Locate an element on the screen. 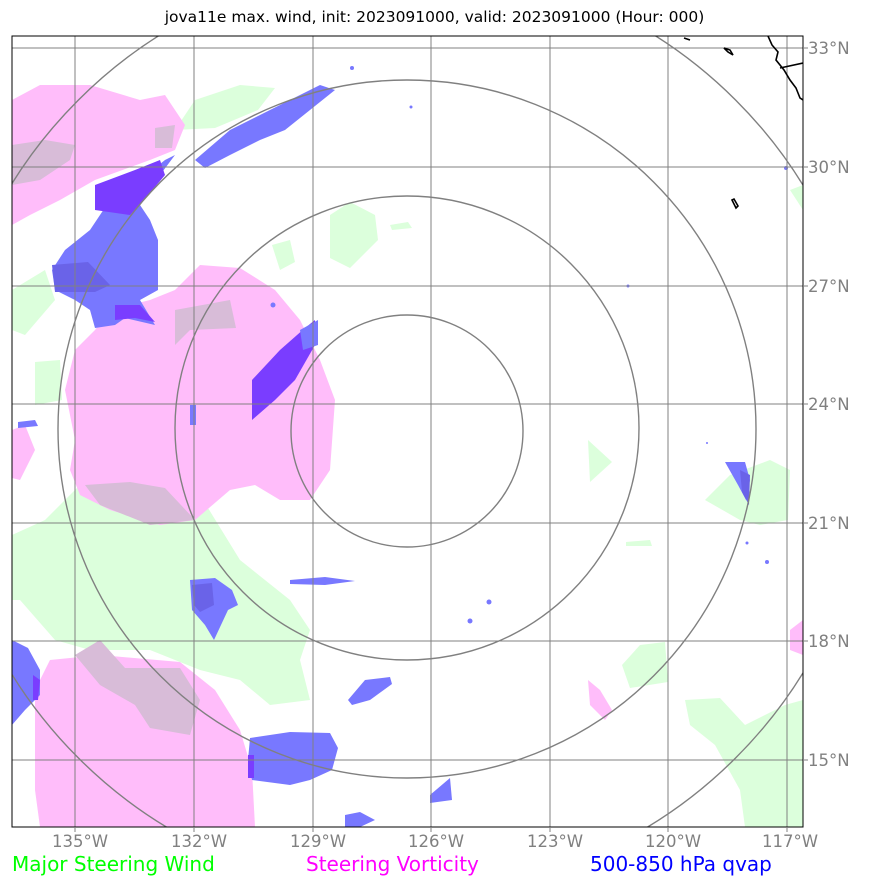  lon-label: 135°W is located at coordinates (80, 841).